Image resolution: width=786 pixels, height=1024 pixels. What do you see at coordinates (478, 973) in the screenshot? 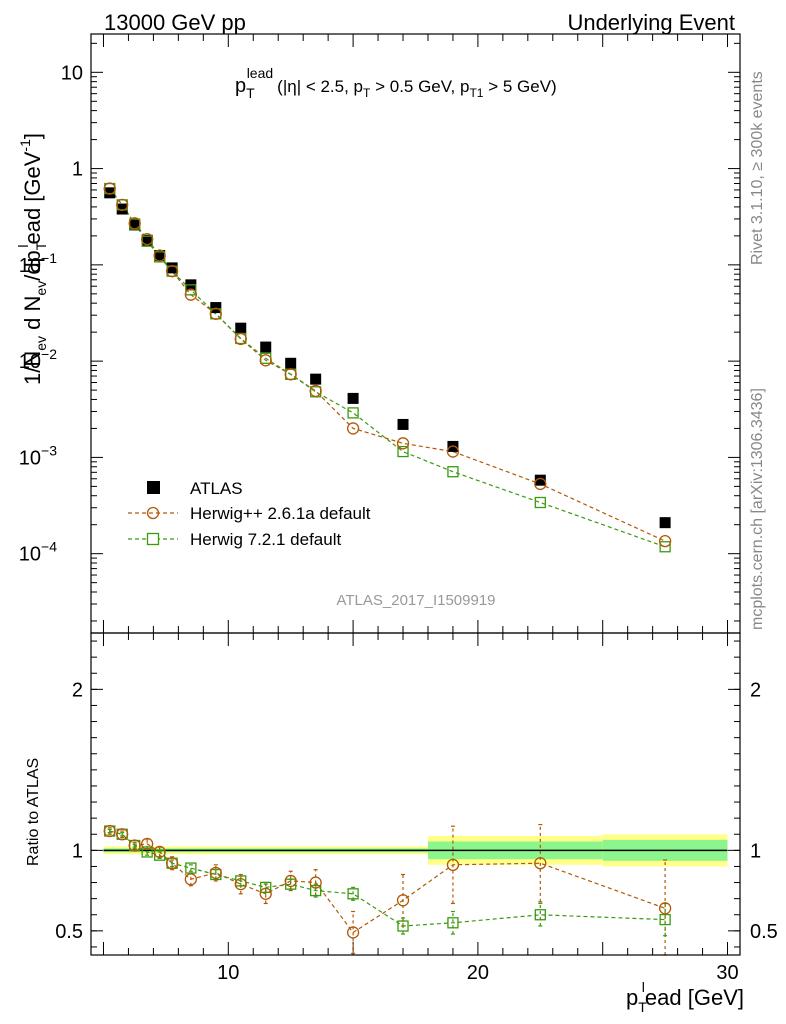
I see `x-tick-label: 20` at bounding box center [478, 973].